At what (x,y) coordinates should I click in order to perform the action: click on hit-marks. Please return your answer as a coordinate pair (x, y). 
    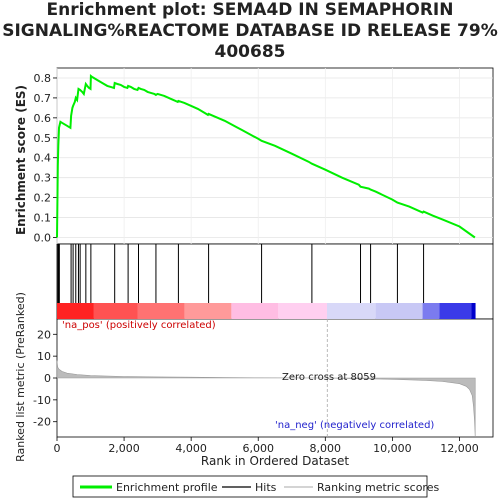
    Looking at the image, I should click on (241, 273).